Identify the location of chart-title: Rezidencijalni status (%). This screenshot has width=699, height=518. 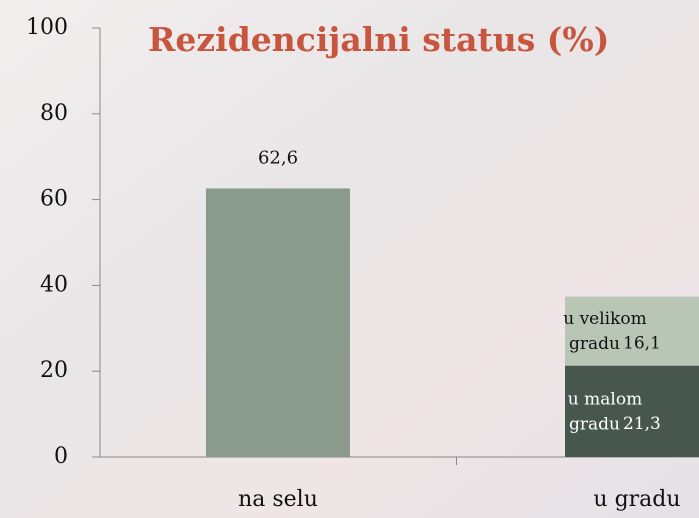
(378, 39).